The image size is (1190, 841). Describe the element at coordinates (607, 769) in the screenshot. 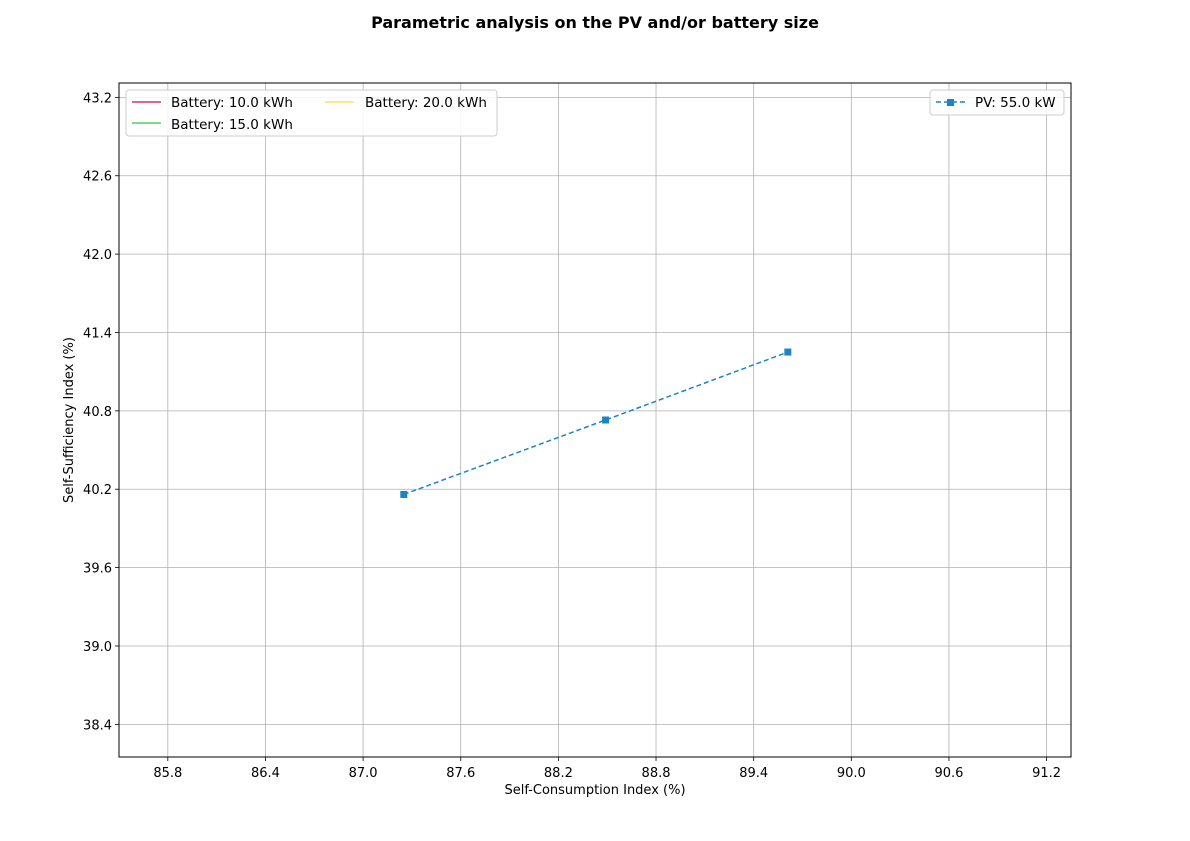

I see `x-axis-ticks: 85.8 86.4 87.0 87.6 88.2 88.8 89.4 90.0 90.6 91.2` at that location.